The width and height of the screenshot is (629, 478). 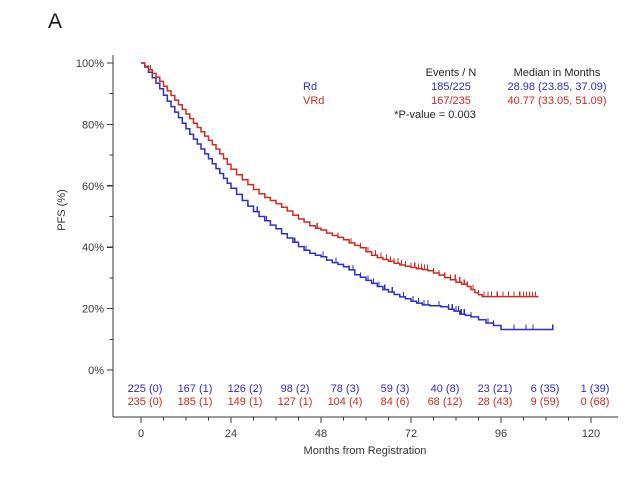 I want to click on y-axis-title: PFS (%), so click(x=62, y=210).